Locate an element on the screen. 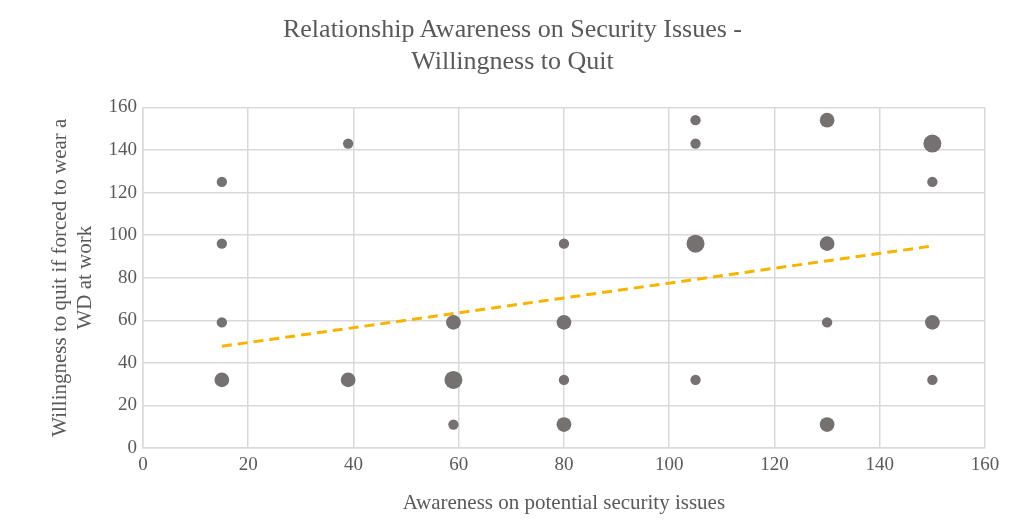  x-tick-label: 140 is located at coordinates (879, 464).